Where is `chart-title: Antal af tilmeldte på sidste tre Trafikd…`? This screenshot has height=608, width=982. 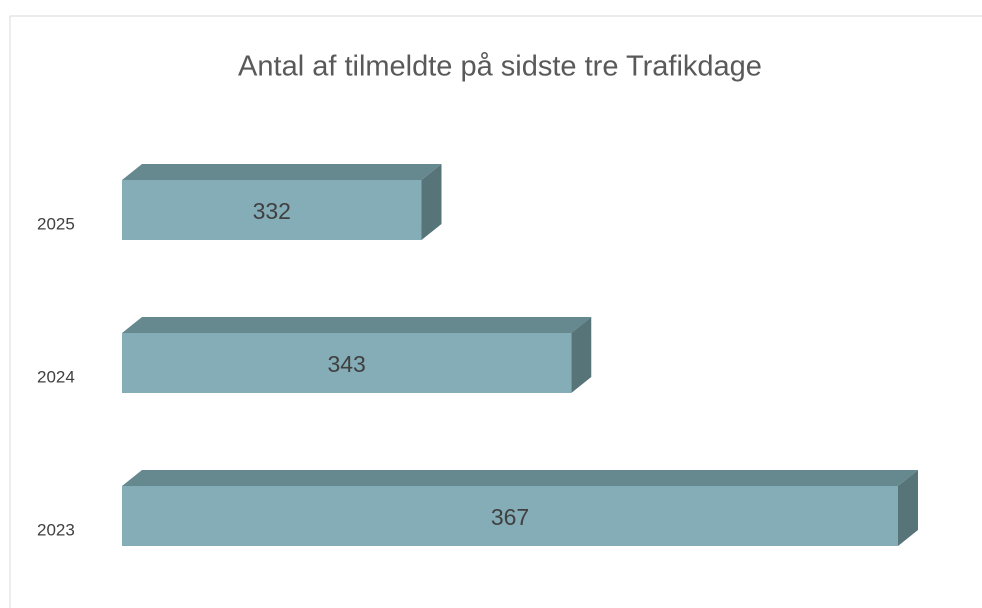 chart-title: Antal af tilmeldte på sidste tre Trafikd… is located at coordinates (500, 67).